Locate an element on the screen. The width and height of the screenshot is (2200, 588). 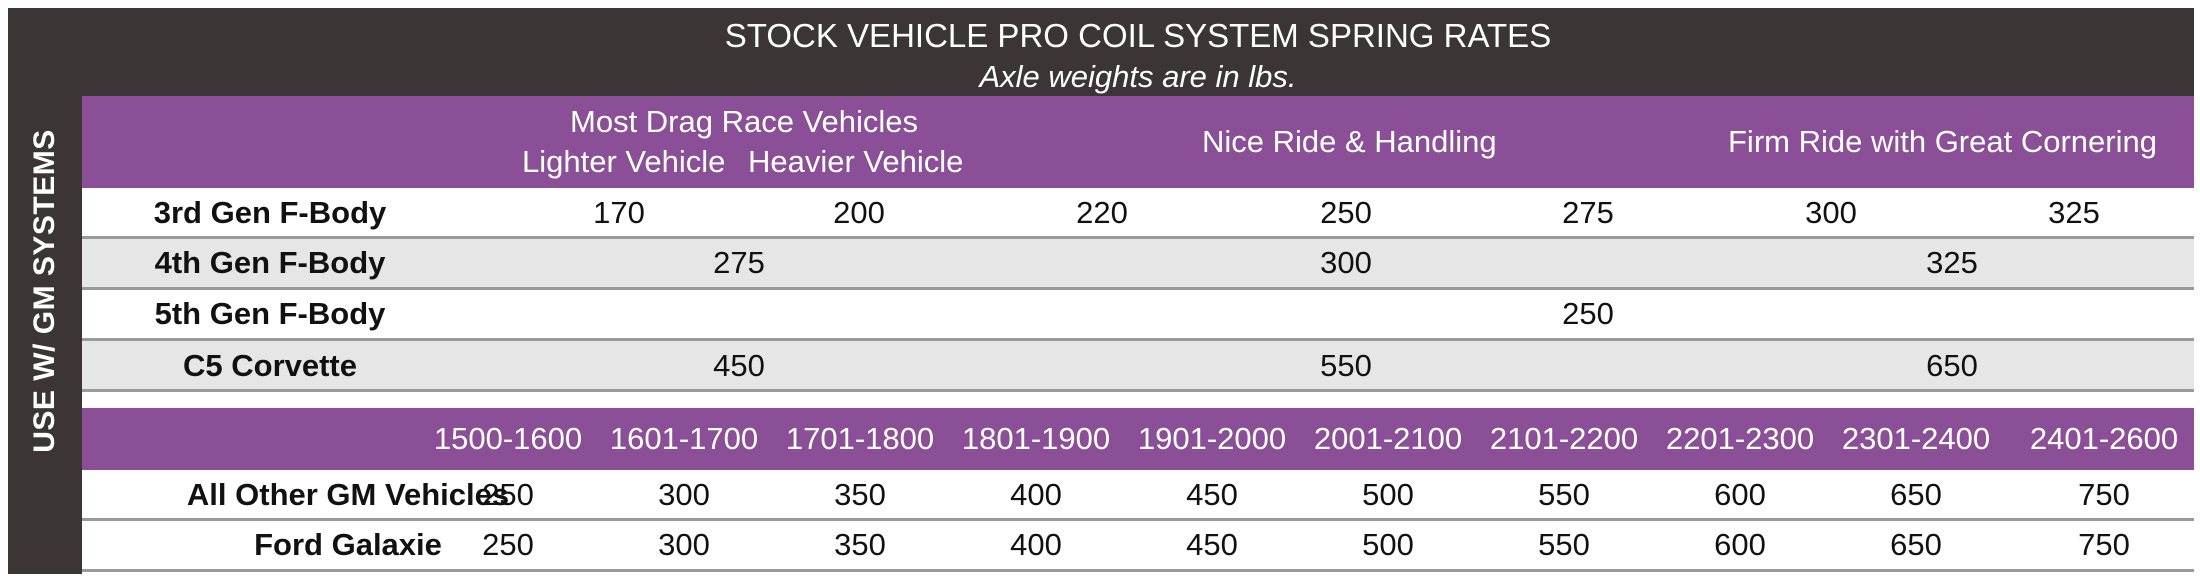
table-row: 5th Gen F-Body 250 is located at coordinates (1138, 314).